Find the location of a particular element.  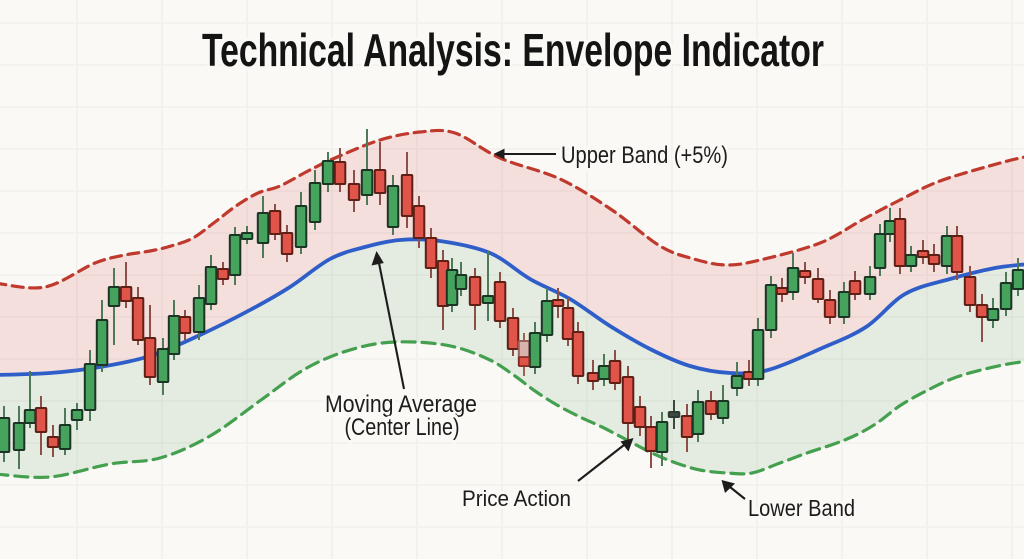

svg-text:Technical Analysis: Envelope I: Technical Analysis: Envelope Indicator is located at coordinates (513, 50).